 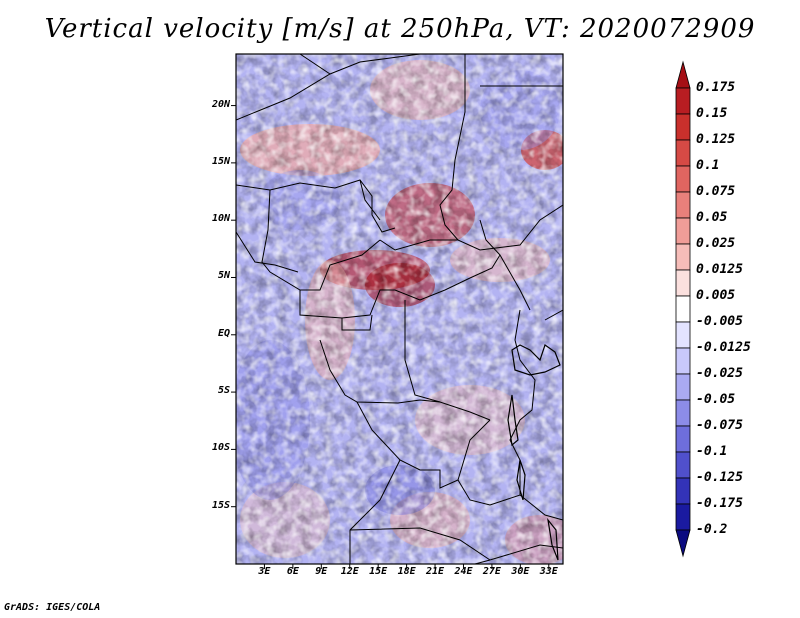 I want to click on lat-tick-label: 10N, so click(x=220, y=219).